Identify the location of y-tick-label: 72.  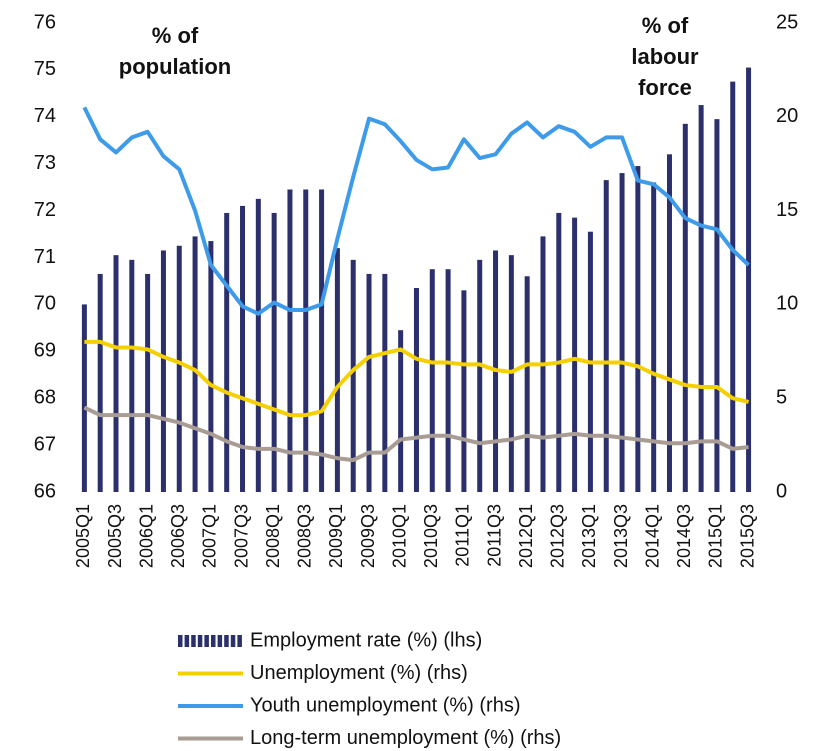
(45, 210).